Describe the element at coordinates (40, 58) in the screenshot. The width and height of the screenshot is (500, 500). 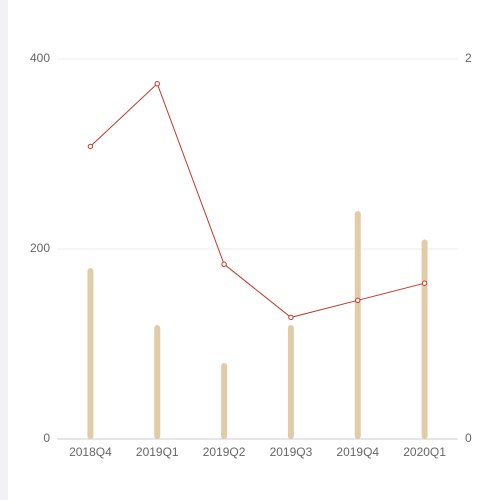
I see `y-tick-label: 400` at that location.